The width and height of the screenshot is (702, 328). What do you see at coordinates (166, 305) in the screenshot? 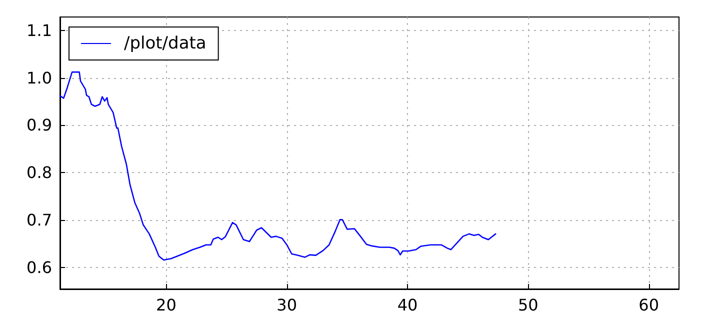
I see `x-tick-label: 20` at bounding box center [166, 305].